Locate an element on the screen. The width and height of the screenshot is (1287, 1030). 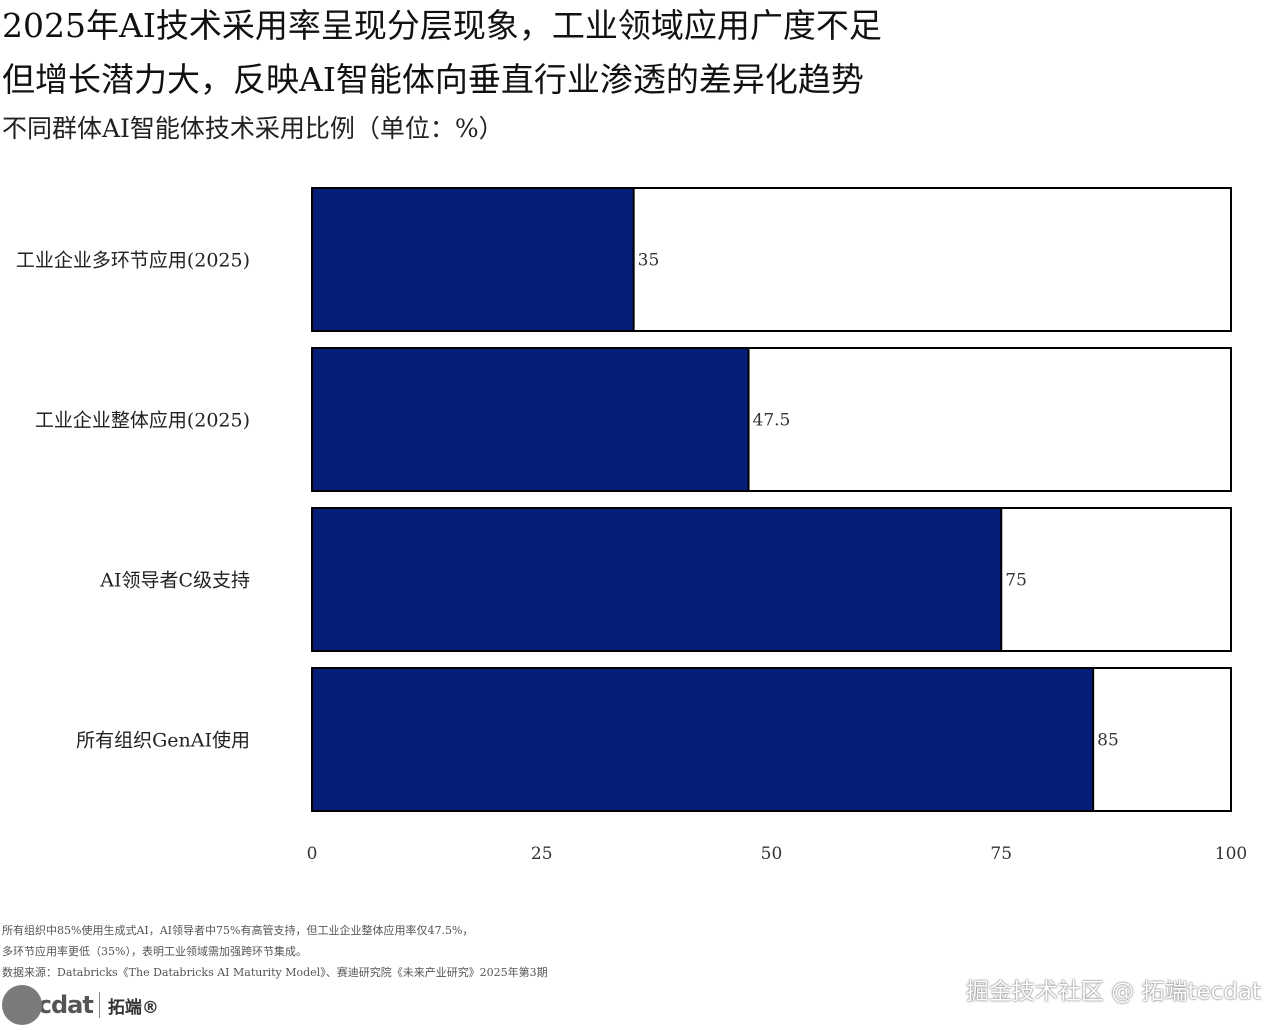
x-tick-label: 0 is located at coordinates (312, 854).